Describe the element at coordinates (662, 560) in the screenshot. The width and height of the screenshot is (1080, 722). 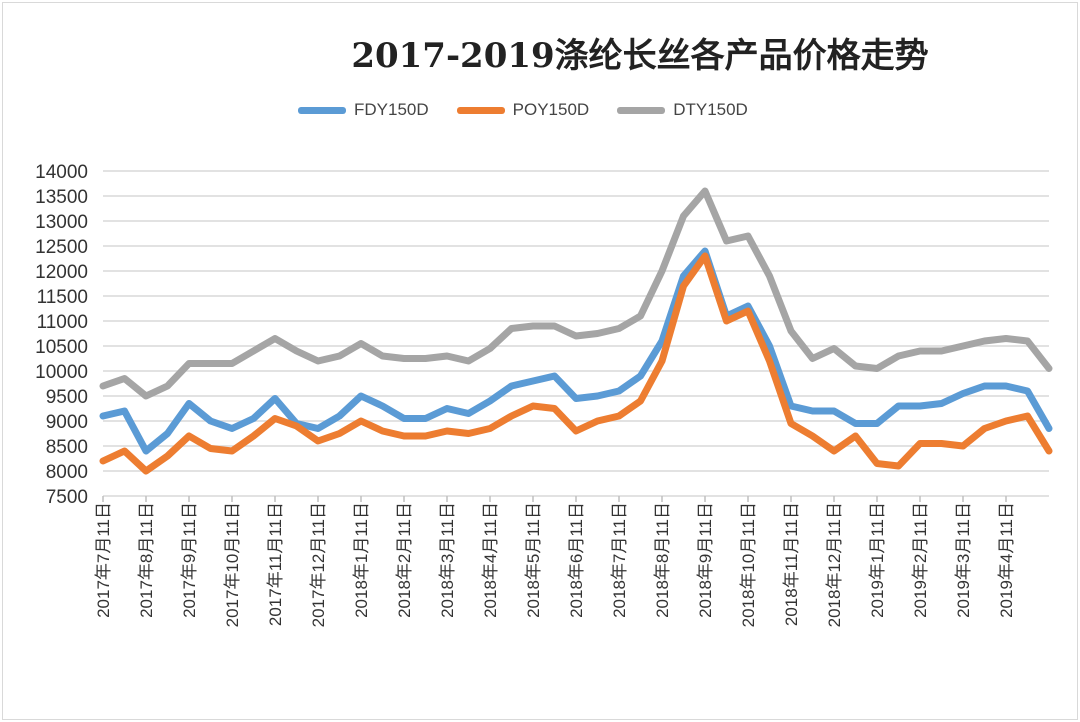
I see `x-tick-label: 2018年8月11日` at that location.